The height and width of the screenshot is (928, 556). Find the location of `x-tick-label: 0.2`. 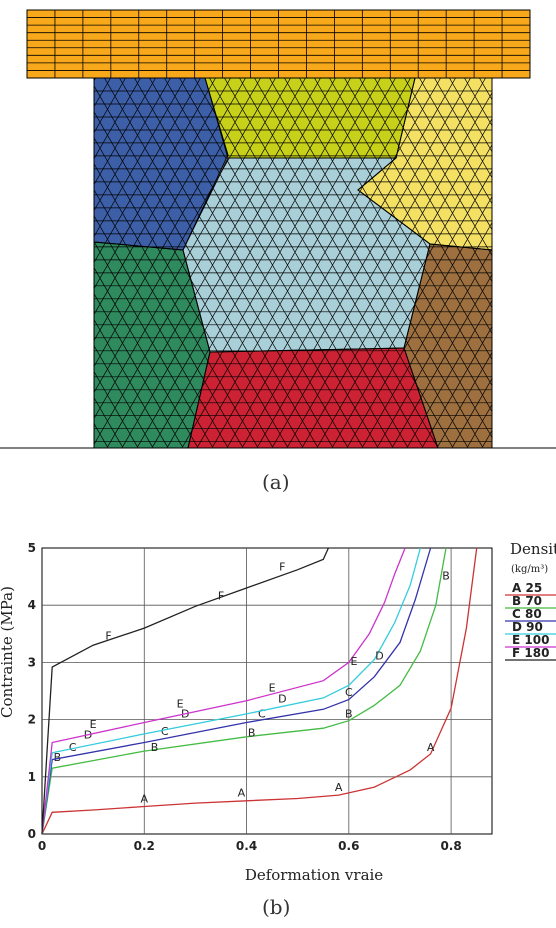

x-tick-label: 0.2 is located at coordinates (144, 846).